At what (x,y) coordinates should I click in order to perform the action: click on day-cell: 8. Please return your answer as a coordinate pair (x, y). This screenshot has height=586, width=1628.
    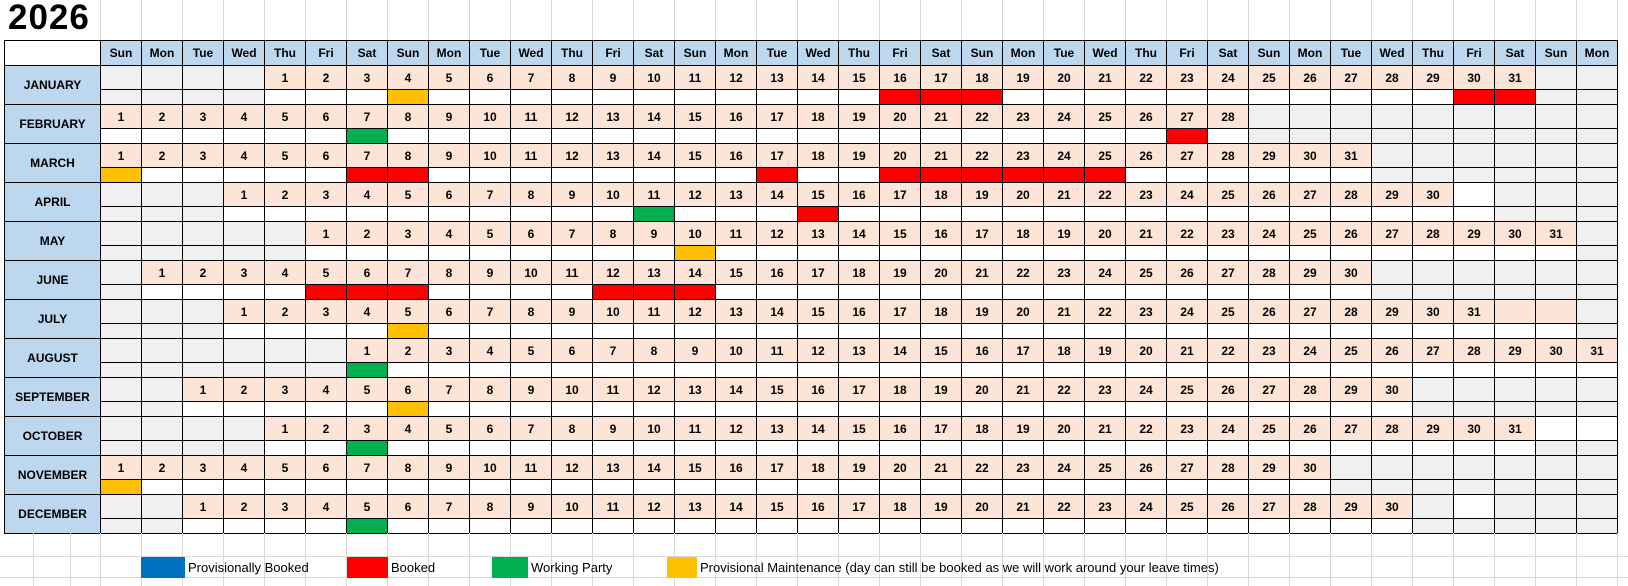
    Looking at the image, I should click on (490, 506).